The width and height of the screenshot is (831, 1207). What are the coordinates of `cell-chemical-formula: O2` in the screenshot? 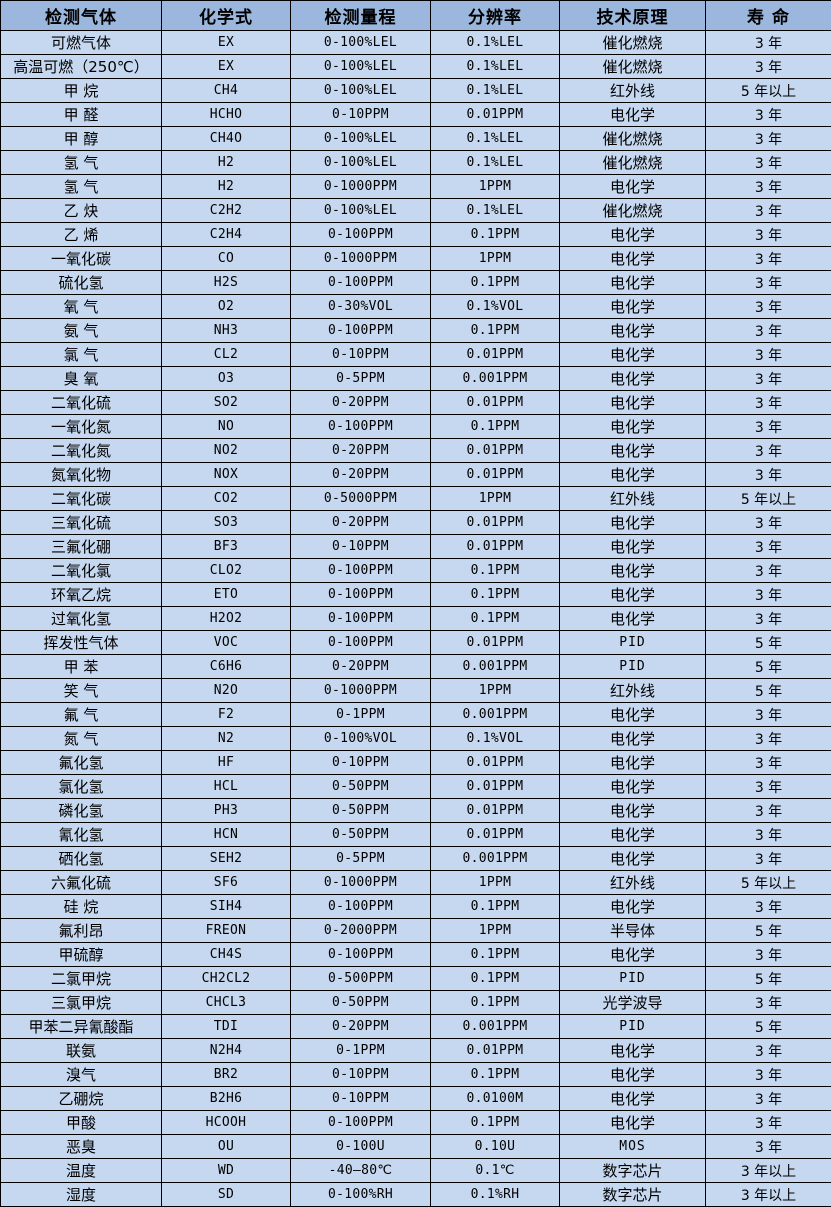 It's located at (226, 307).